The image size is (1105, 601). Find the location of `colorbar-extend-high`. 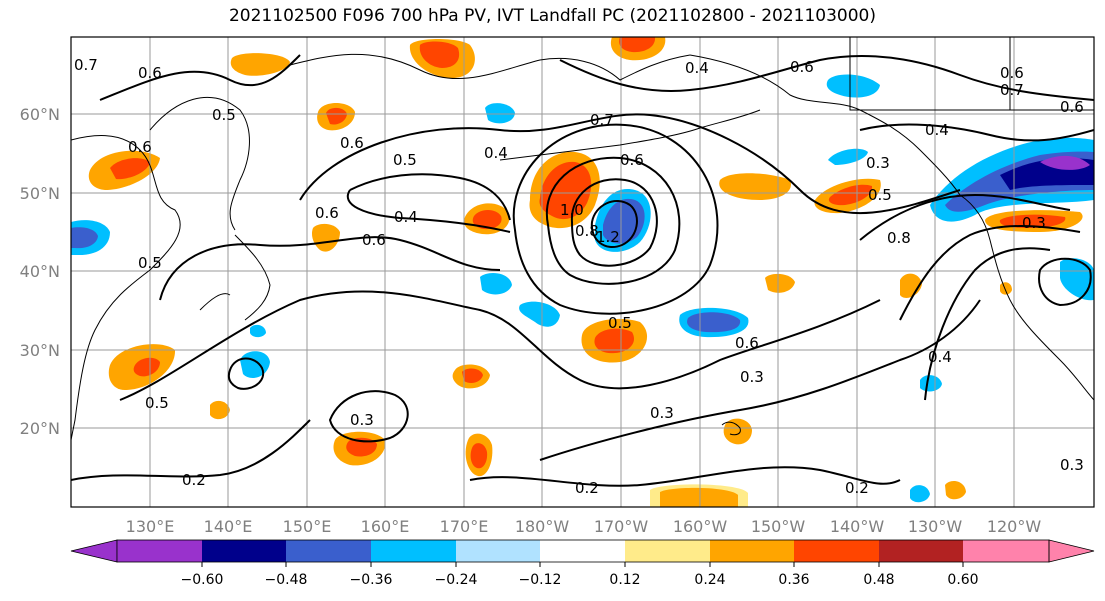

colorbar-extend-high is located at coordinates (1071, 551).